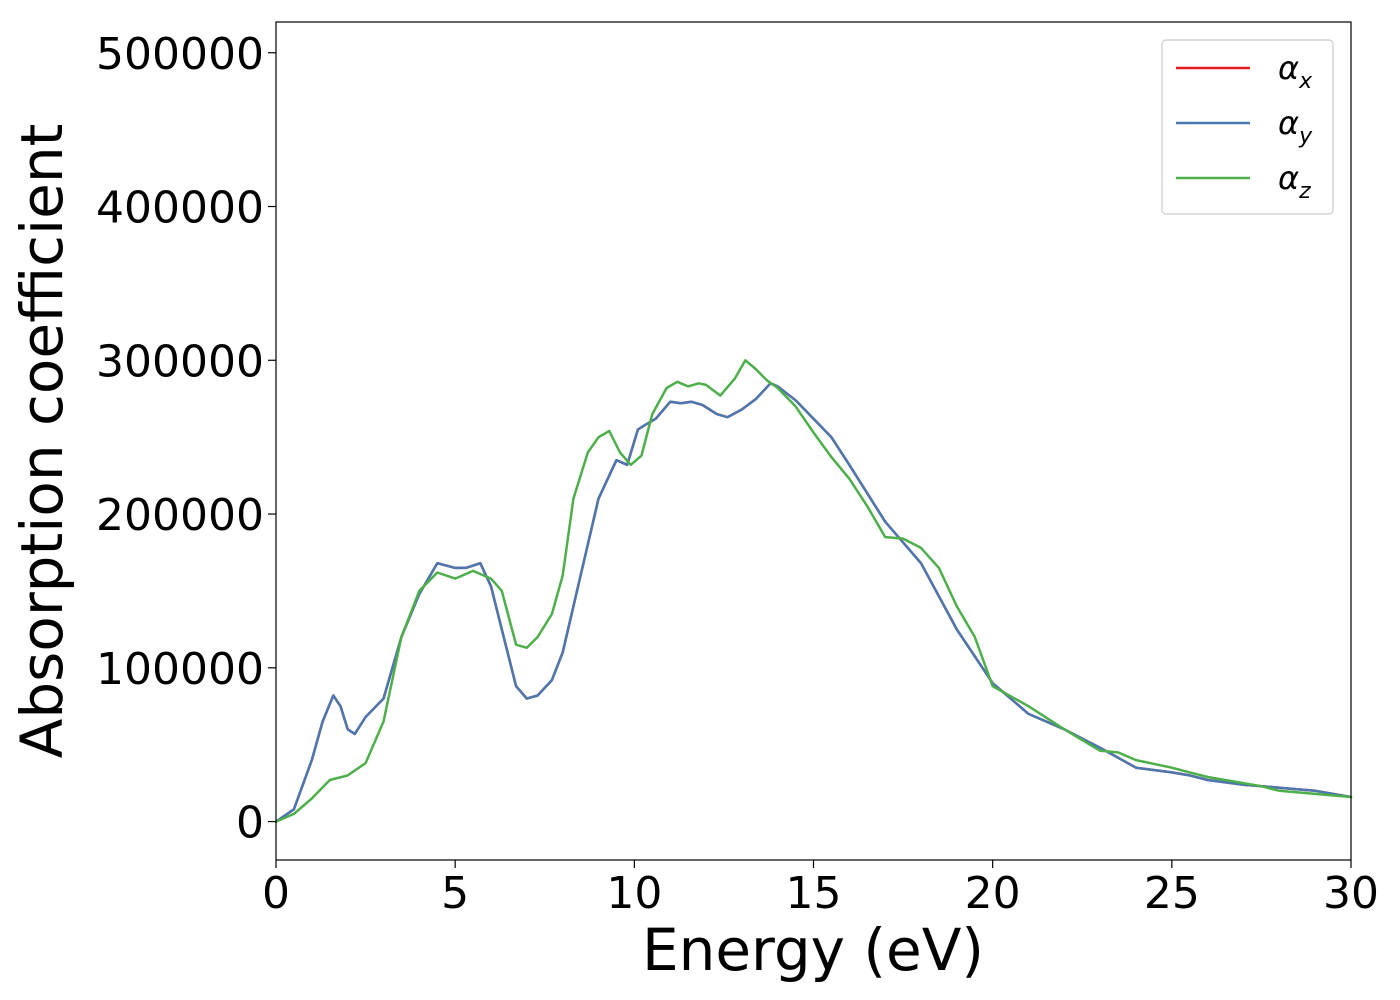 The width and height of the screenshot is (1400, 1000). I want to click on y-axis: 0 100000 200000 300000 400000 500000, so click(186, 439).